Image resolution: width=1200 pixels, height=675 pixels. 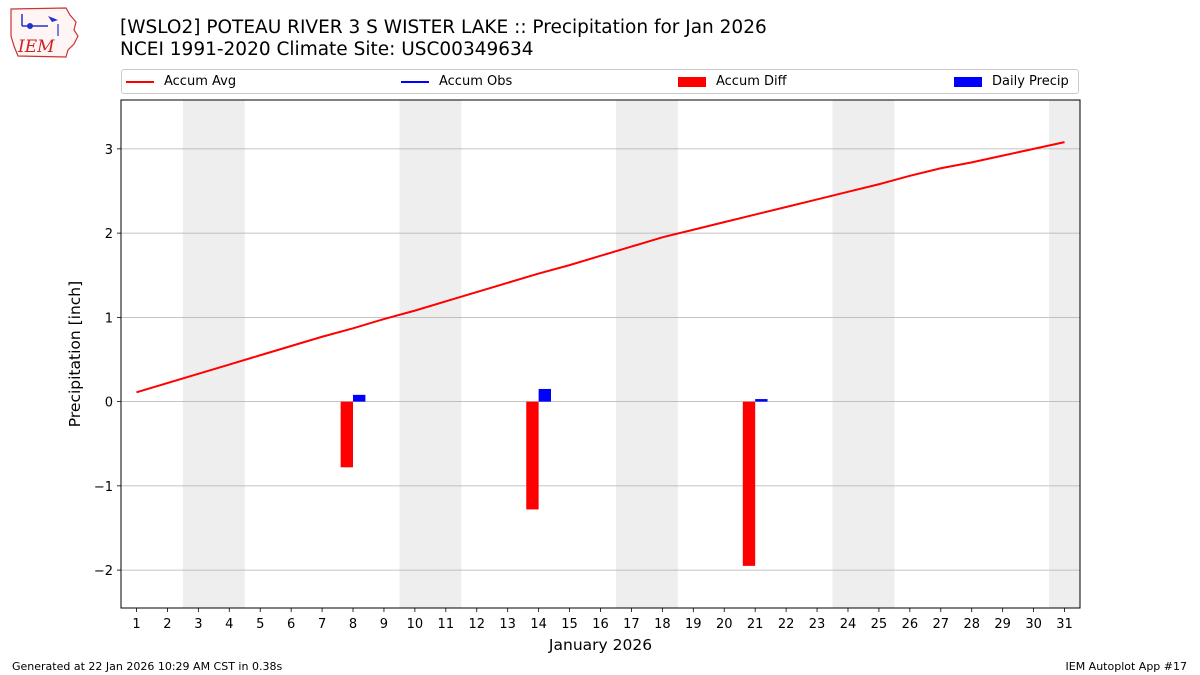 What do you see at coordinates (136, 624) in the screenshot?
I see `x-tick-label: 1` at bounding box center [136, 624].